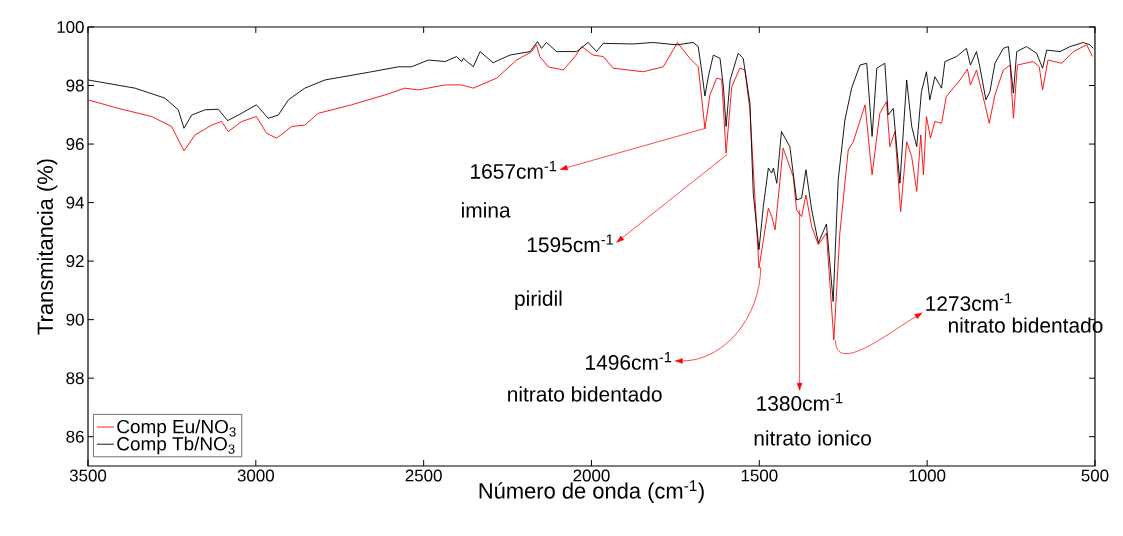 This screenshot has height=536, width=1123. Describe the element at coordinates (800, 402) in the screenshot. I see `annotation: 1380cm$^{-1}$` at that location.